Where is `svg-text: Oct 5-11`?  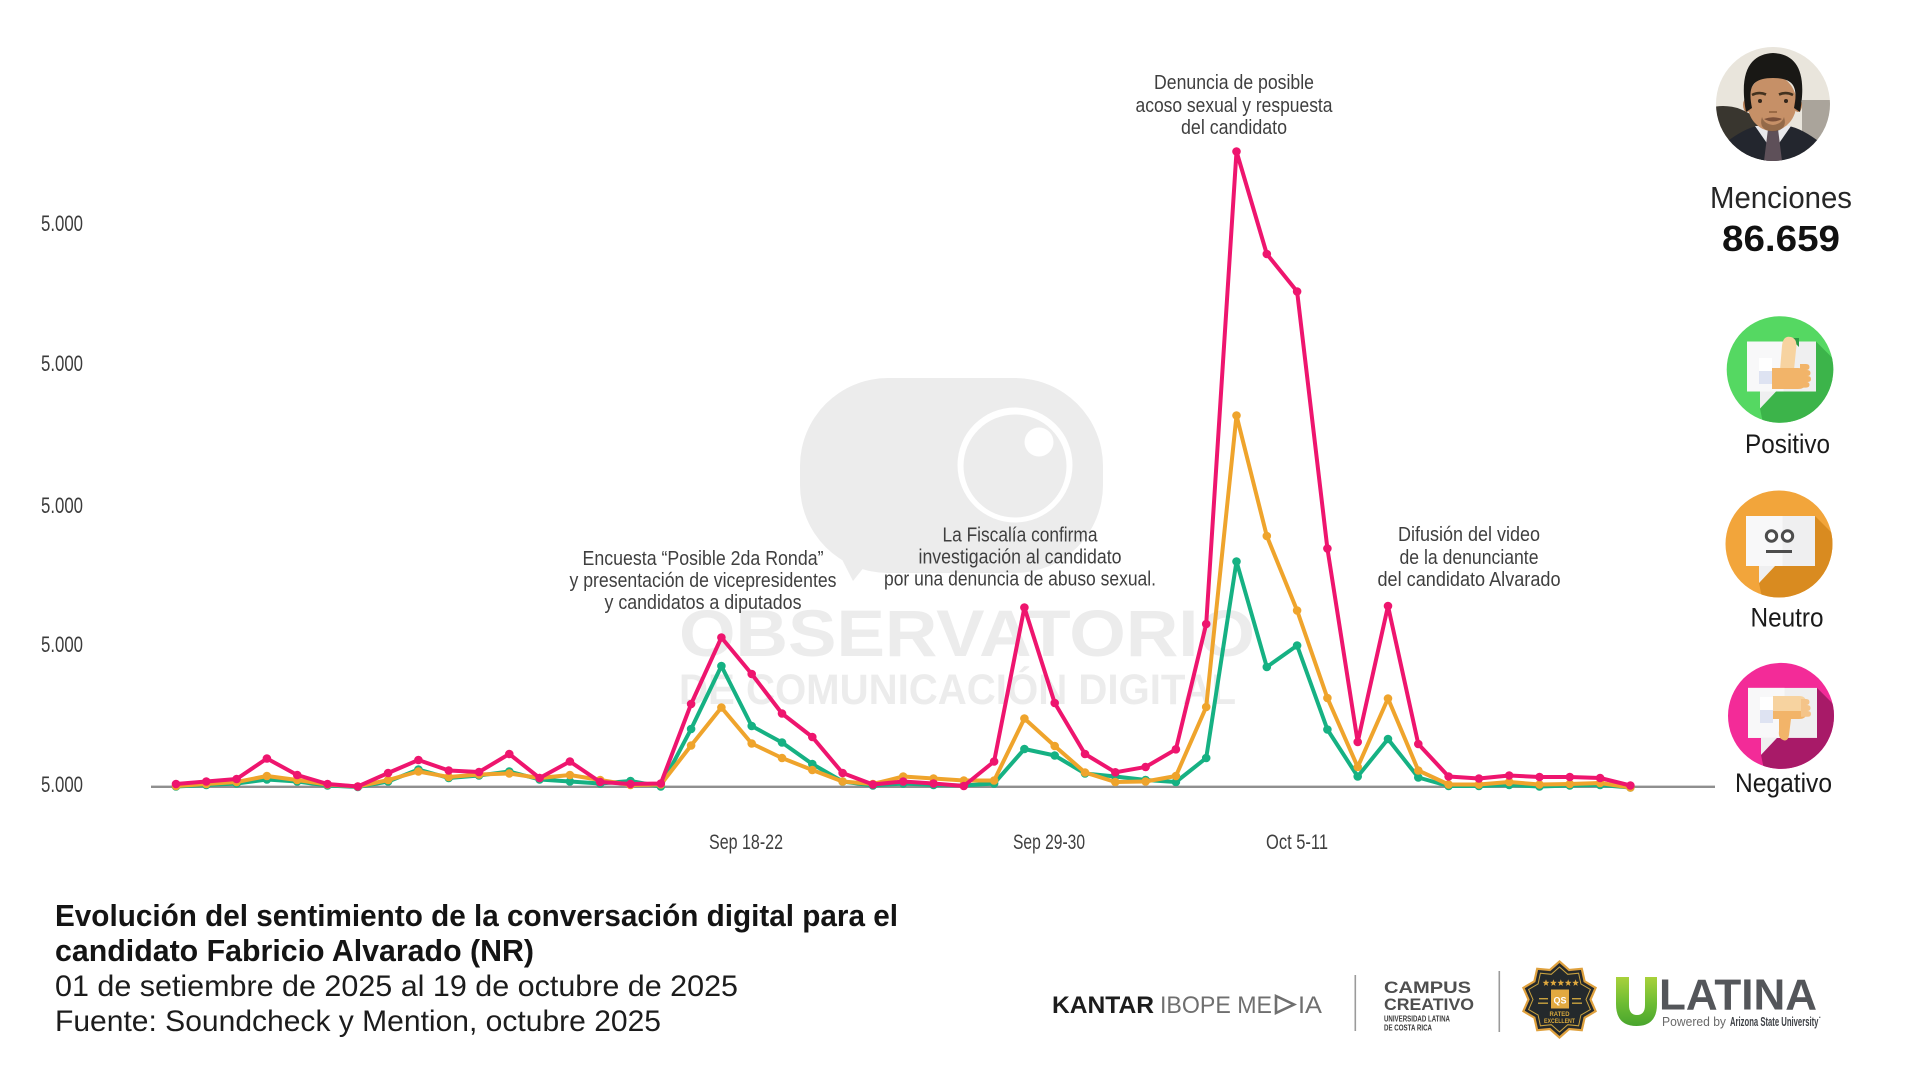
svg-text: Oct 5-11 is located at coordinates (1297, 842).